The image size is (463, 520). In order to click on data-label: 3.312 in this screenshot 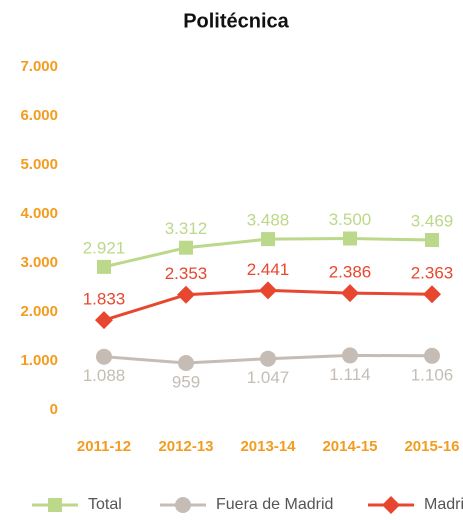, I will do `click(186, 228)`.